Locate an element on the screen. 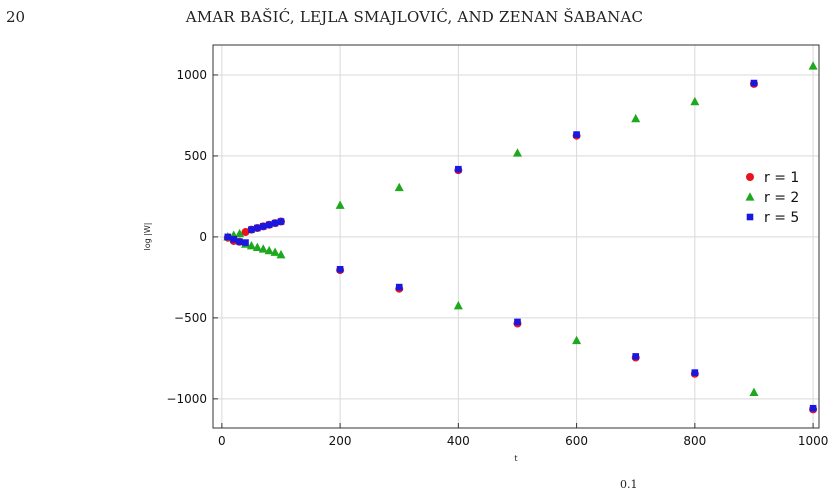  y-tick-label: 500 is located at coordinates (195, 156).